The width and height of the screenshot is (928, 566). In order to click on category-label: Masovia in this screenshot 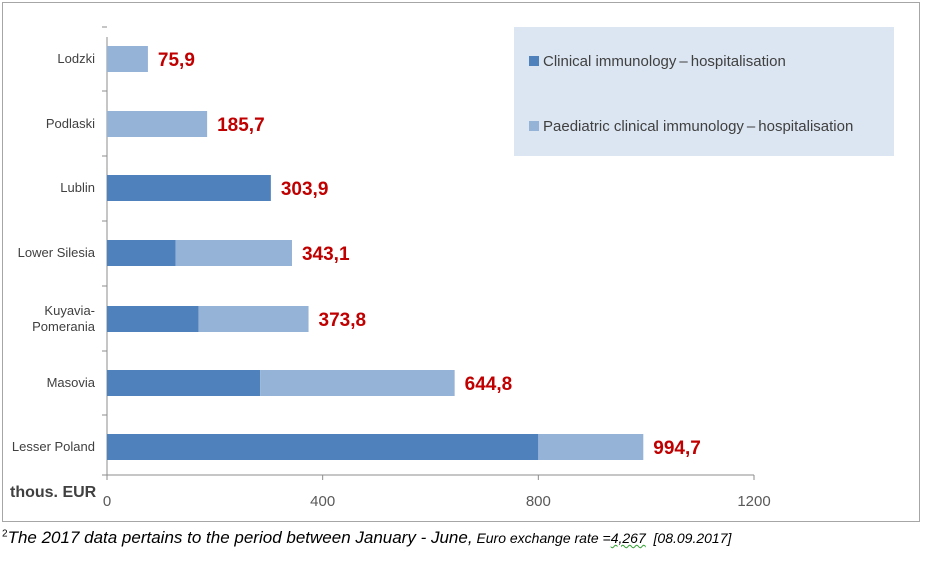, I will do `click(71, 382)`.